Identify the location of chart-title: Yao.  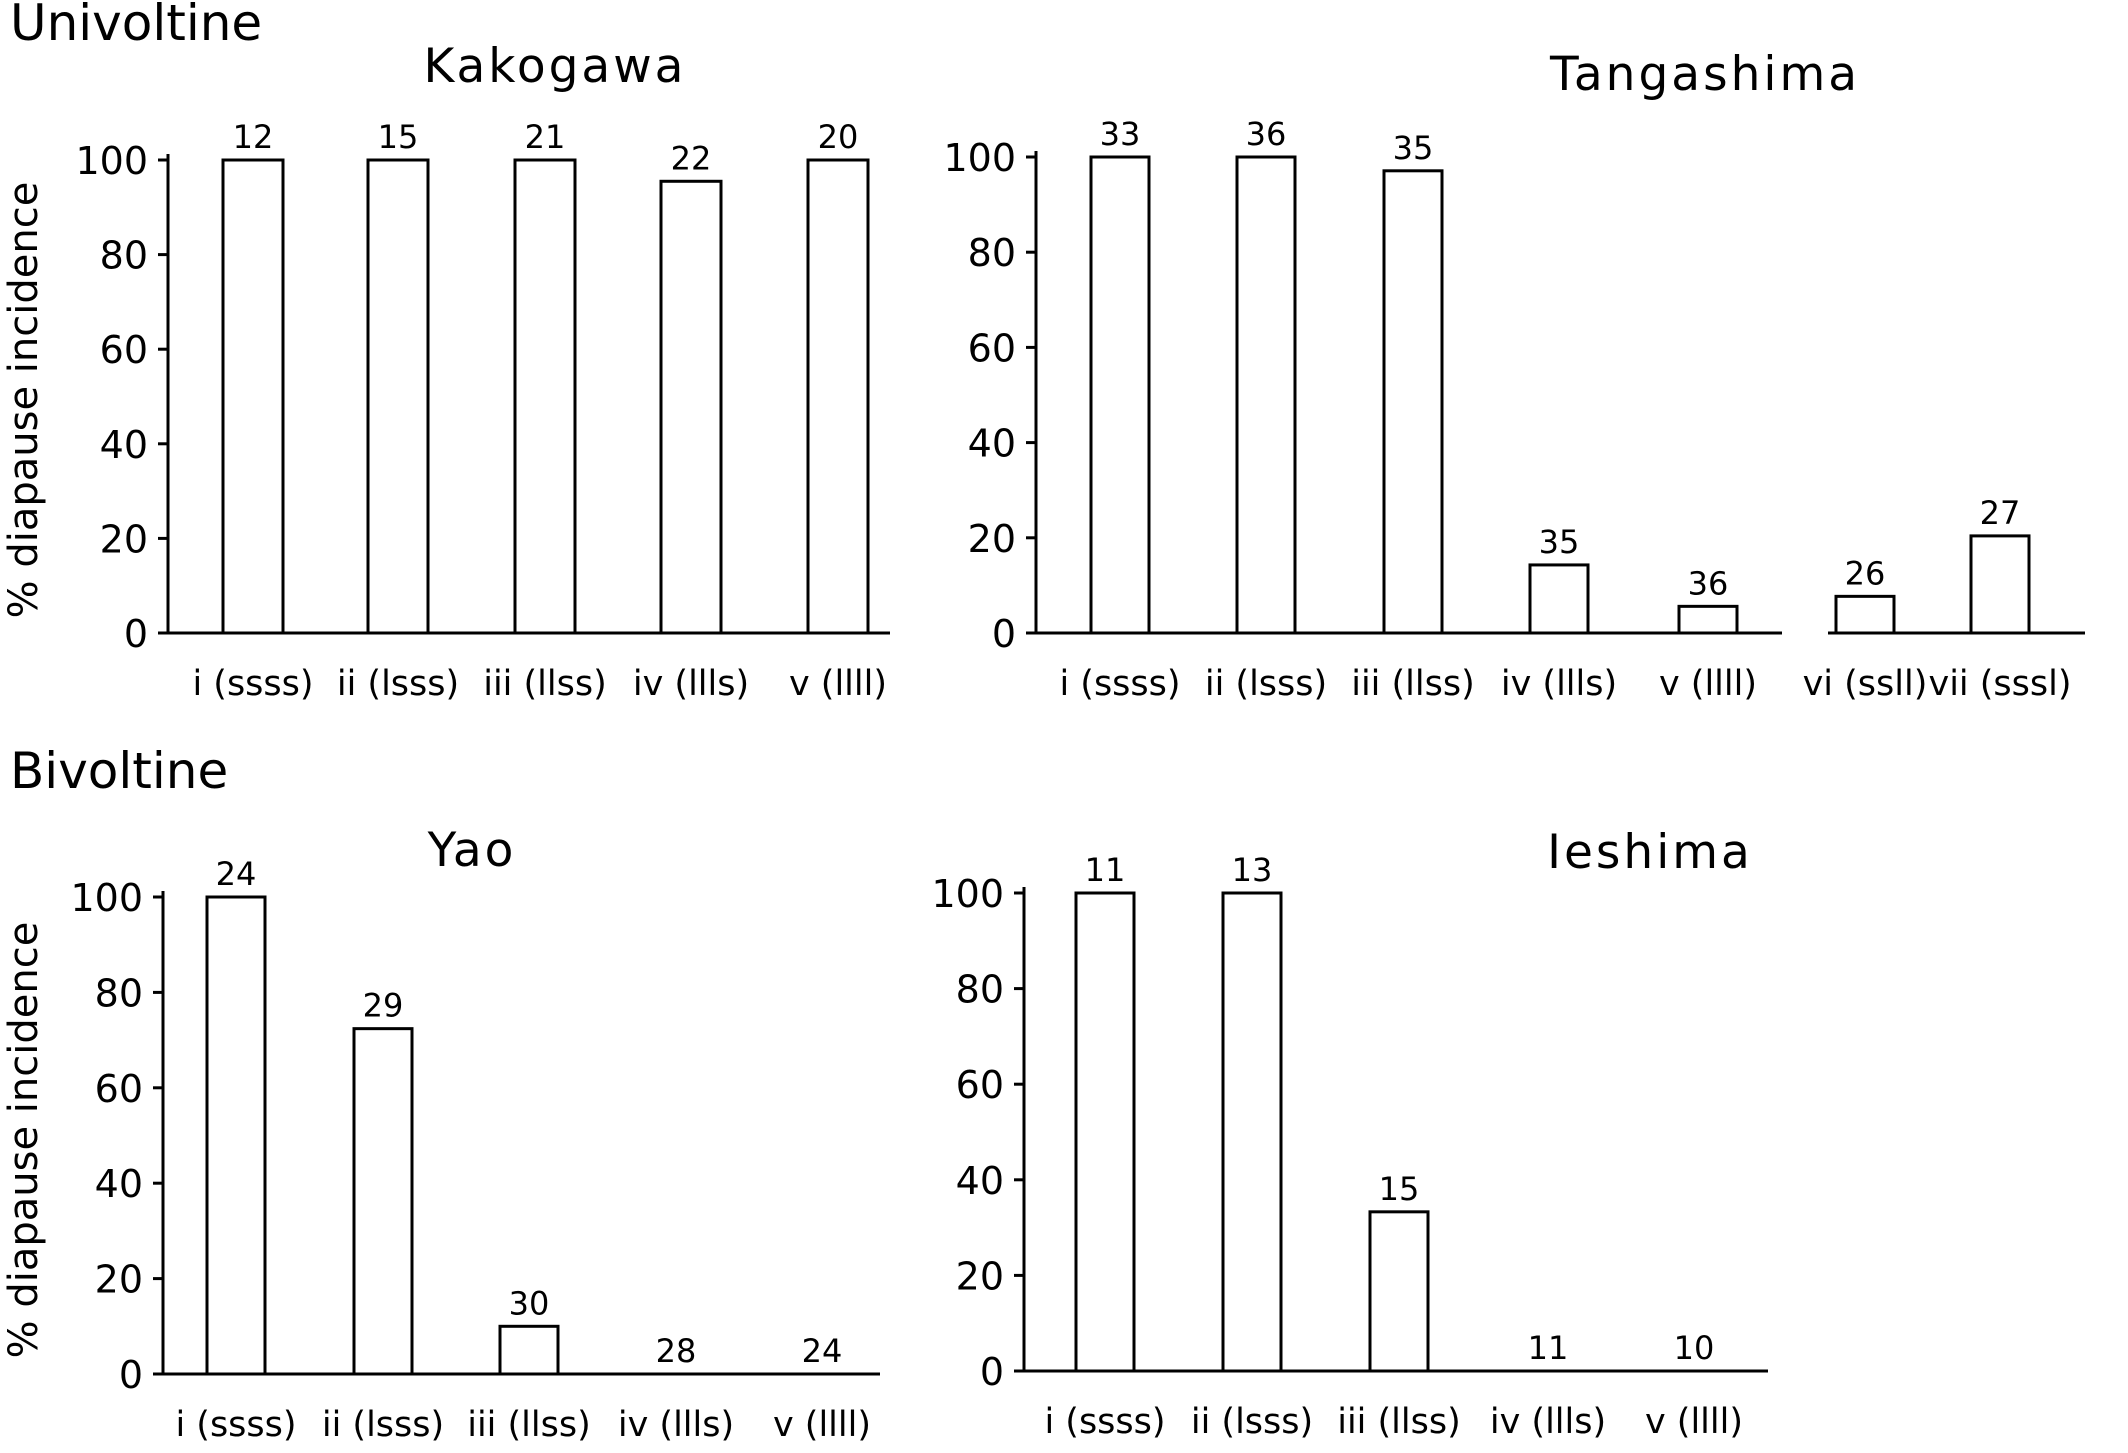
(472, 850).